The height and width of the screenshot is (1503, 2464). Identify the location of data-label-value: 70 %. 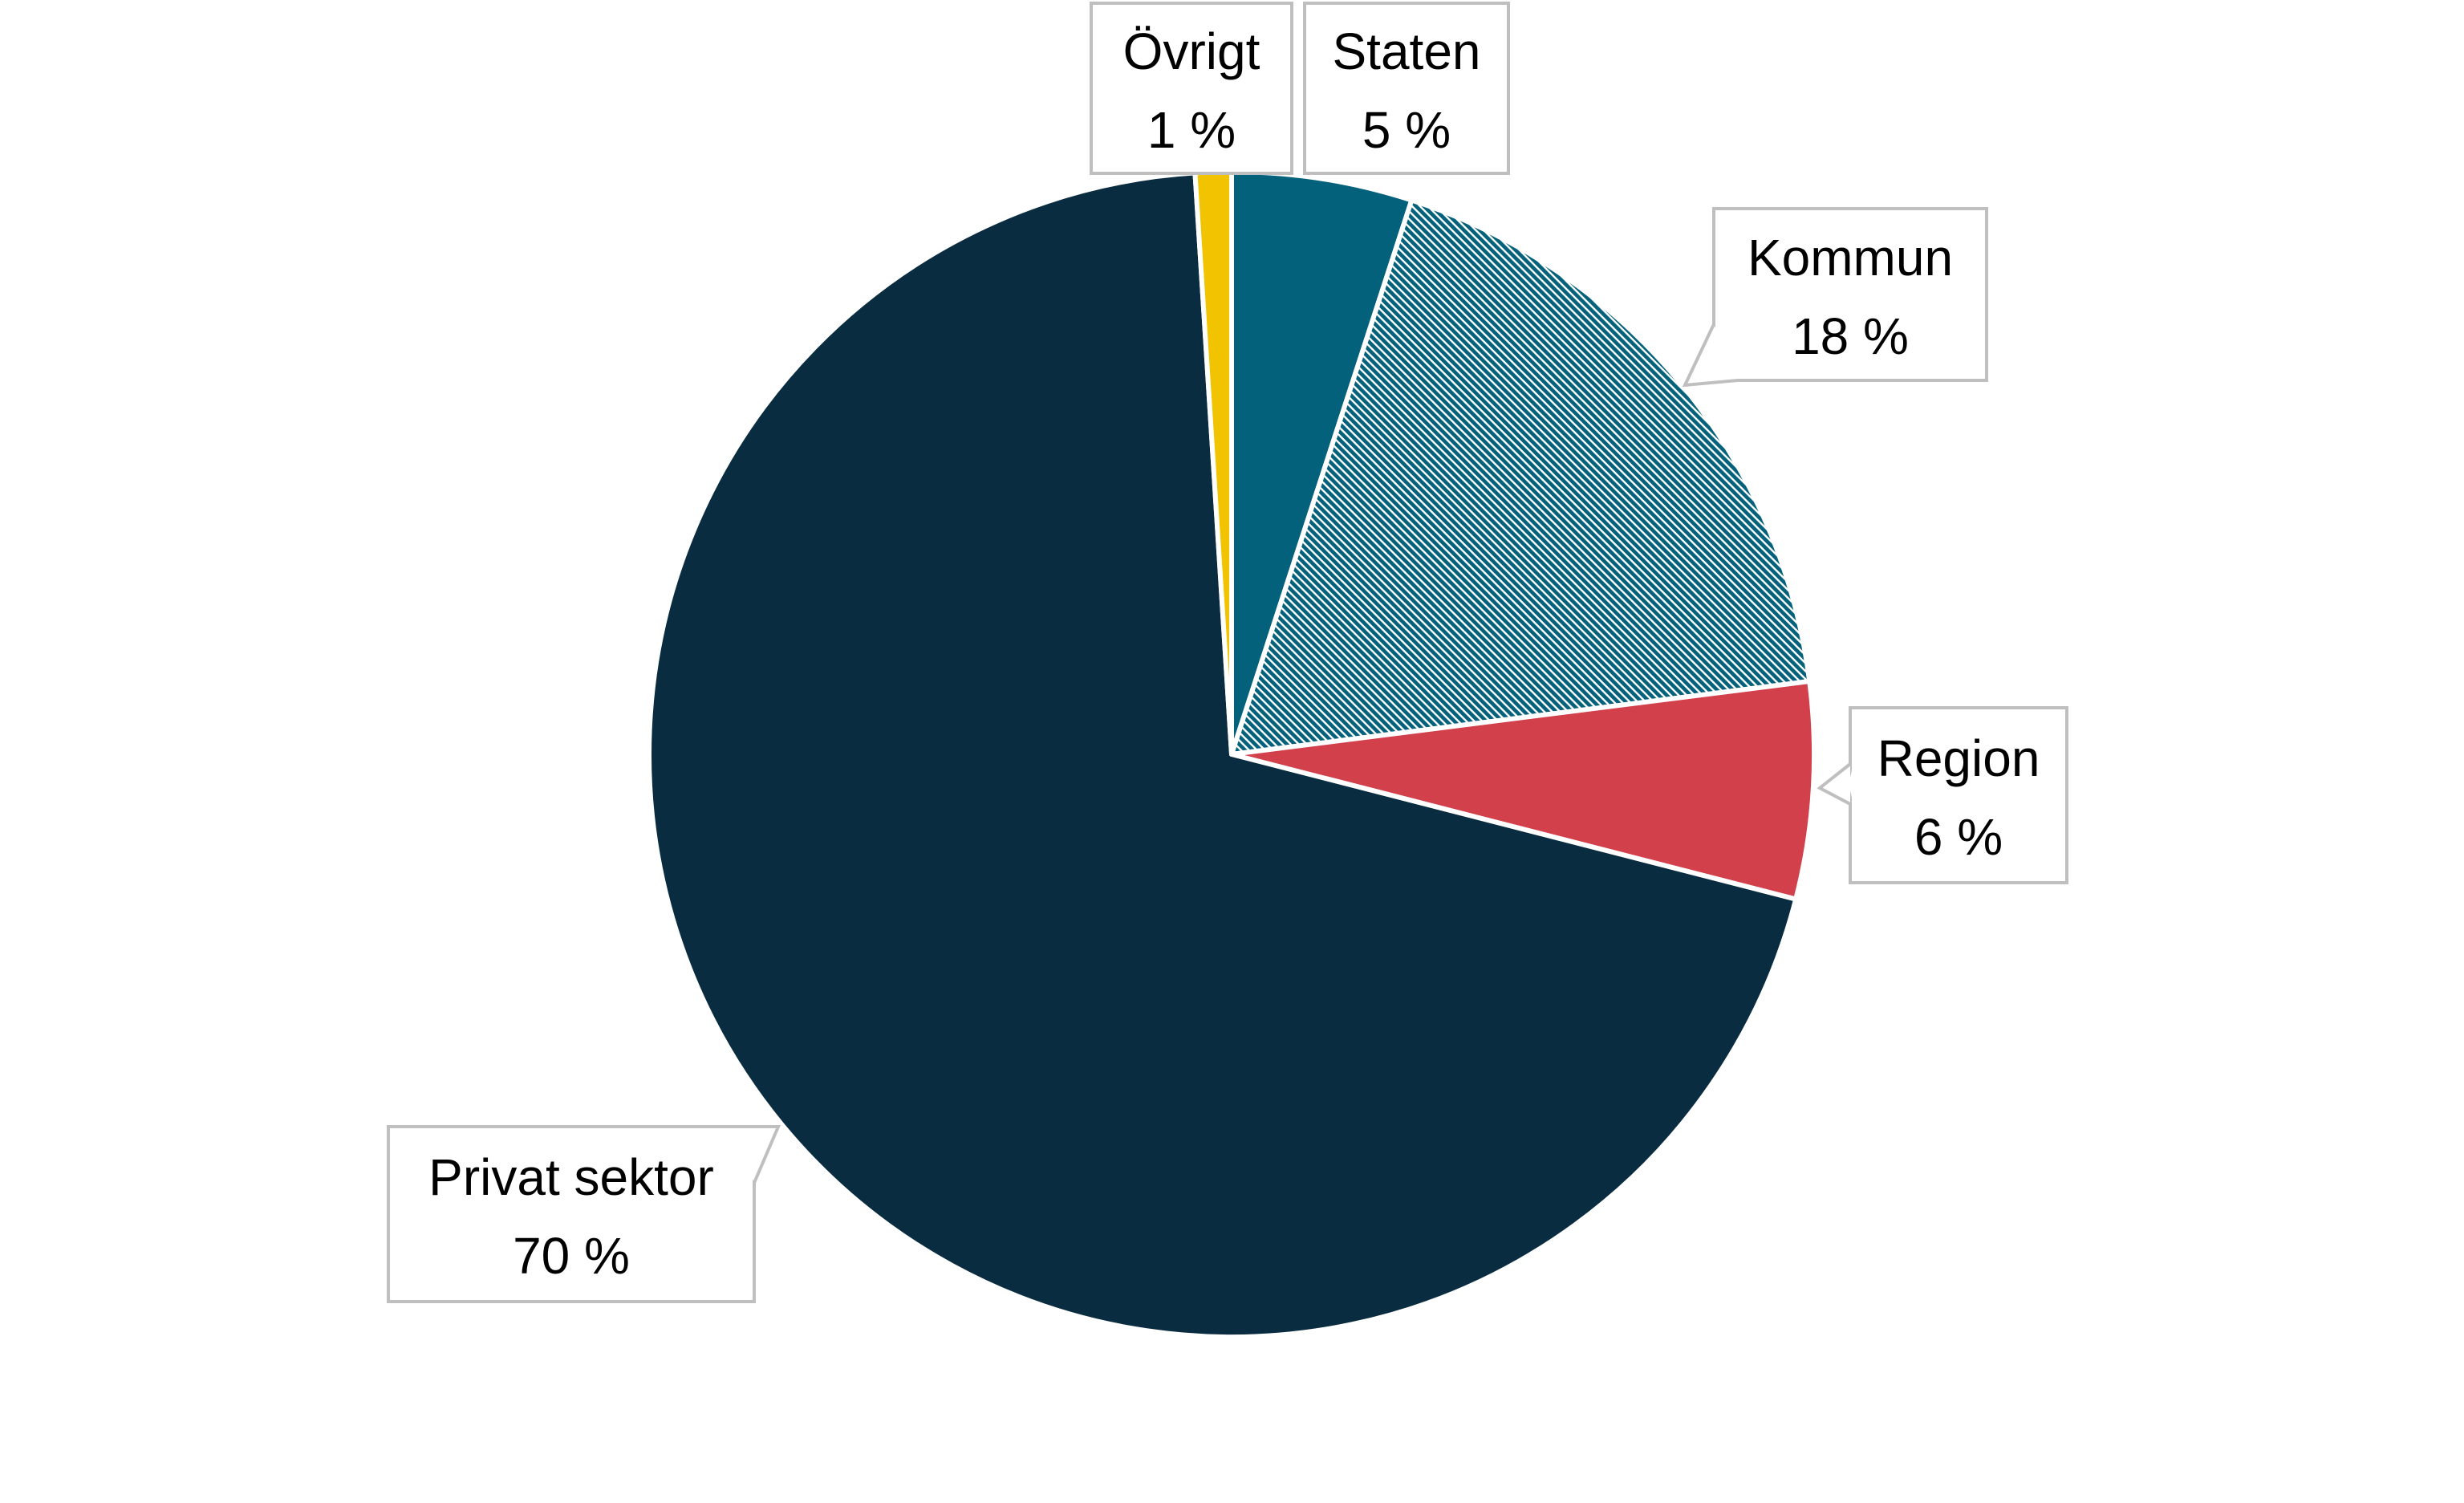
(571, 1256).